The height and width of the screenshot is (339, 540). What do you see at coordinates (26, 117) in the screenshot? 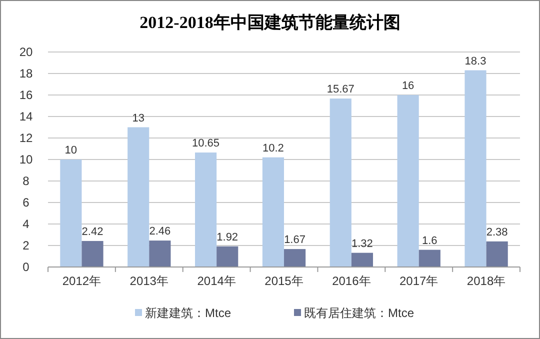
I see `y-tick-label: 14` at bounding box center [26, 117].